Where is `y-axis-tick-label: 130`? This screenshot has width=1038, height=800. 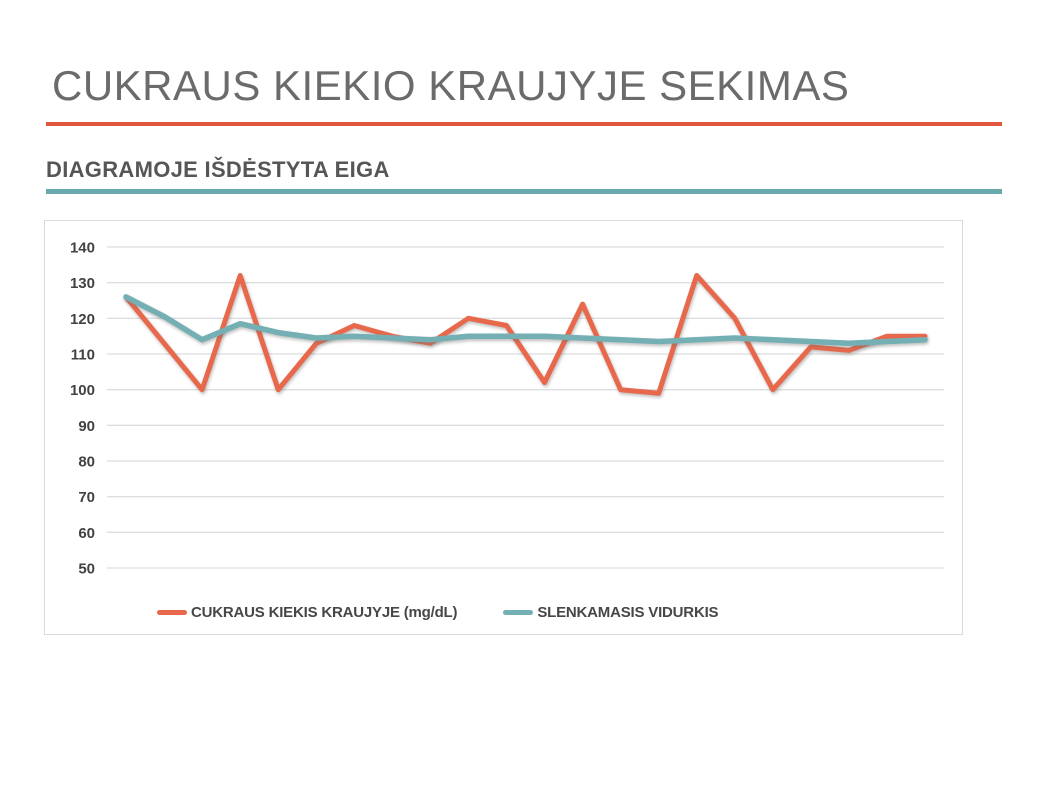 y-axis-tick-label: 130 is located at coordinates (82, 283).